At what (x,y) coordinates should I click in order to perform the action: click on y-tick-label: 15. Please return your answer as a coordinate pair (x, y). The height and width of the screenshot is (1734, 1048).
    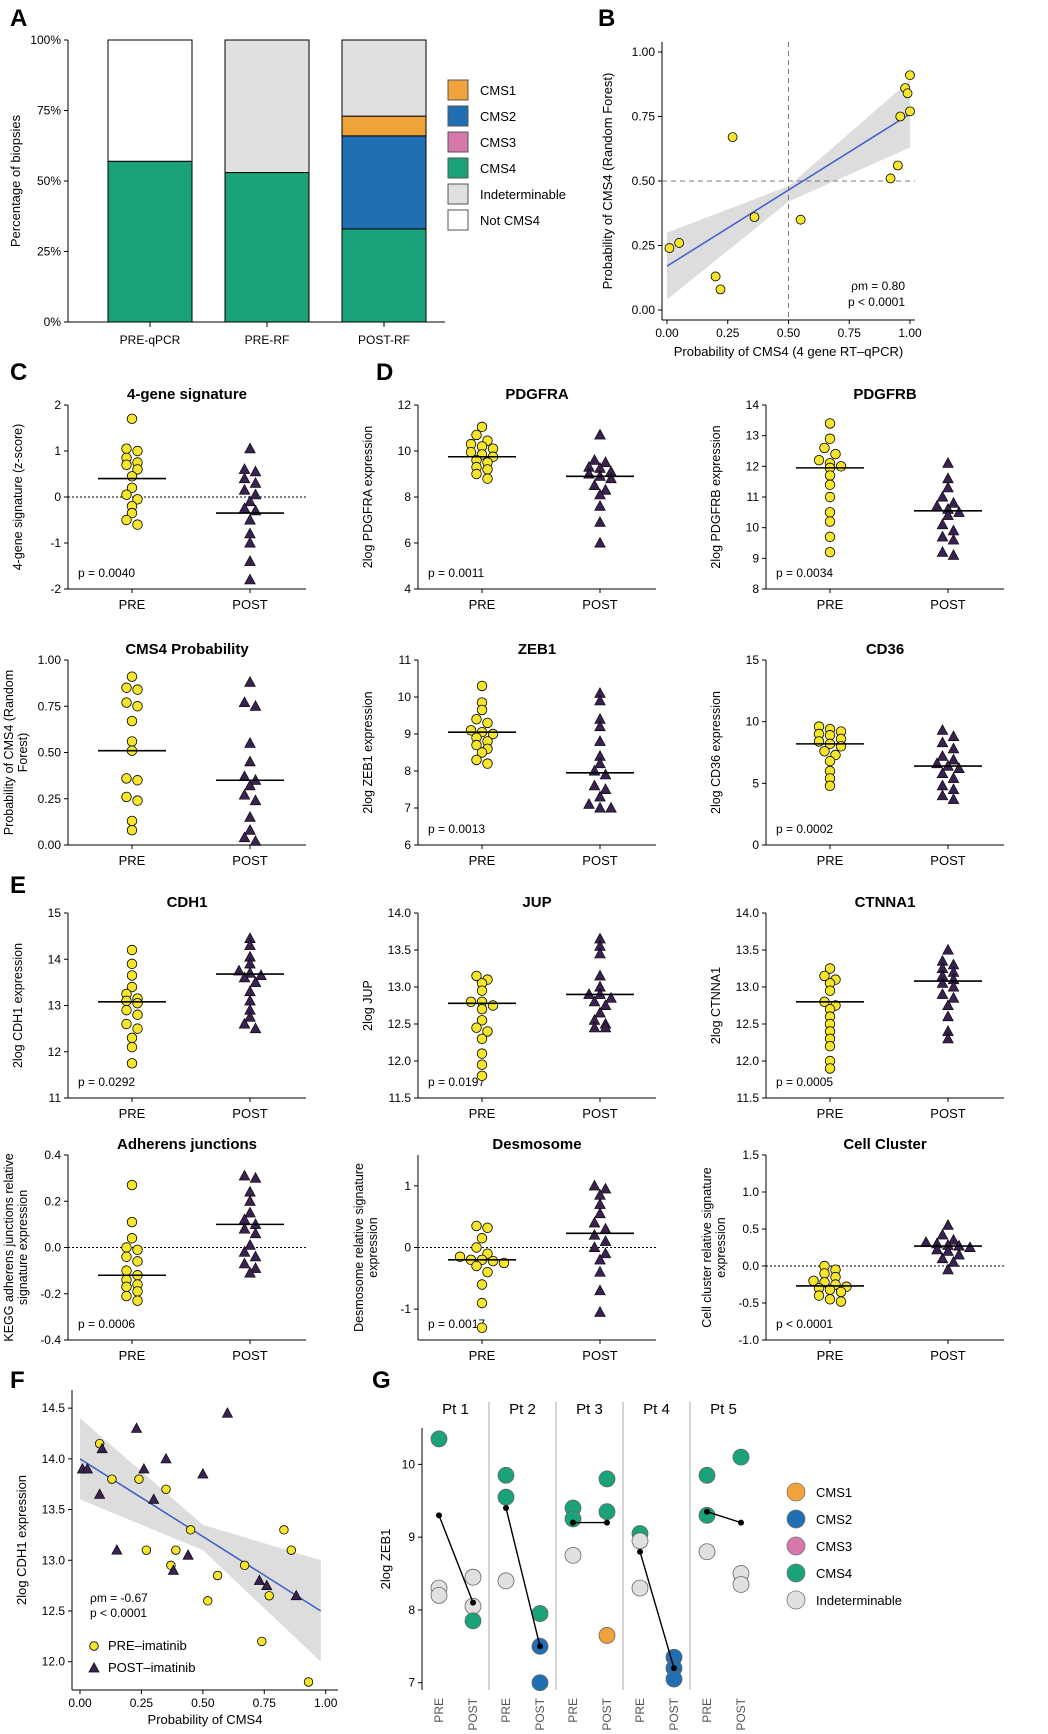
    Looking at the image, I should click on (55, 913).